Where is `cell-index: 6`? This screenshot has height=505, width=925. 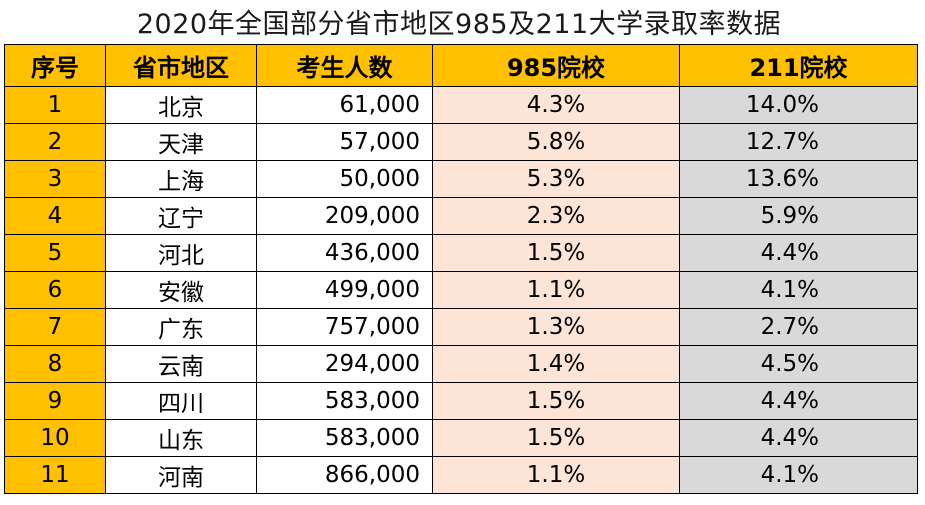 cell-index: 6 is located at coordinates (55, 290).